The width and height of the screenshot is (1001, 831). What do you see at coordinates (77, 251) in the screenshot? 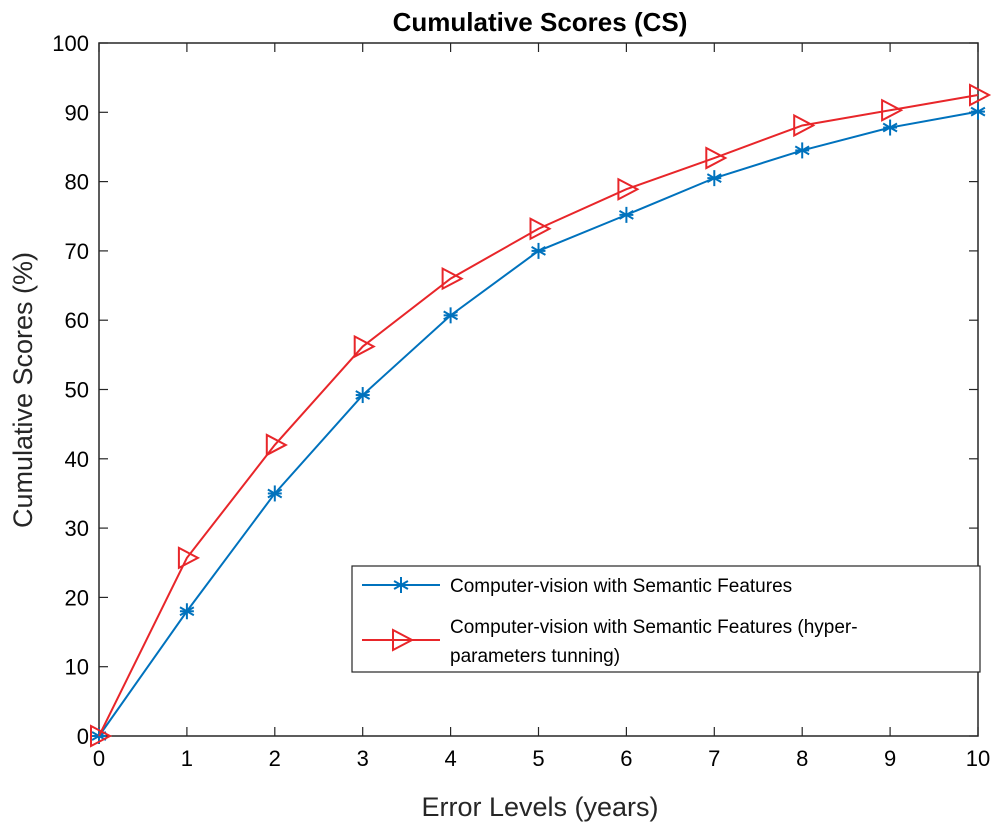
I see `y-tick-label: 70` at bounding box center [77, 251].